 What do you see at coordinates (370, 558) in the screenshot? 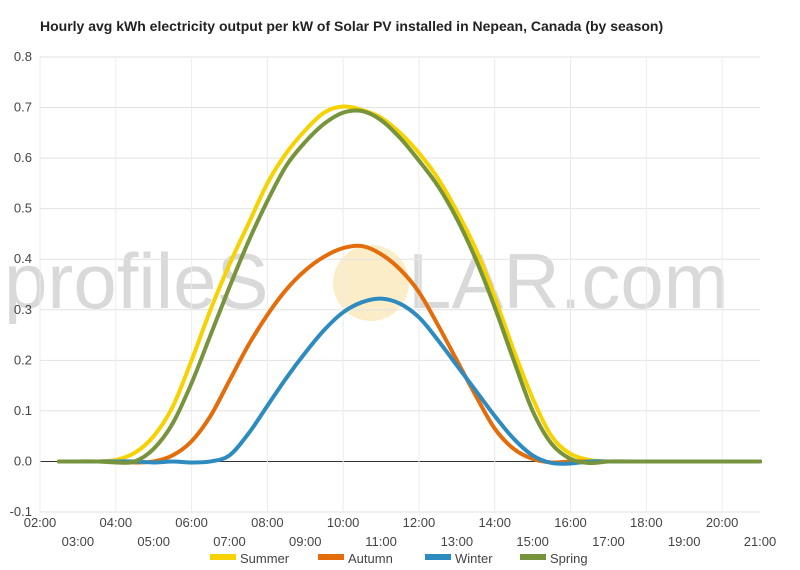
I see `legend-label: Autumn` at bounding box center [370, 558].